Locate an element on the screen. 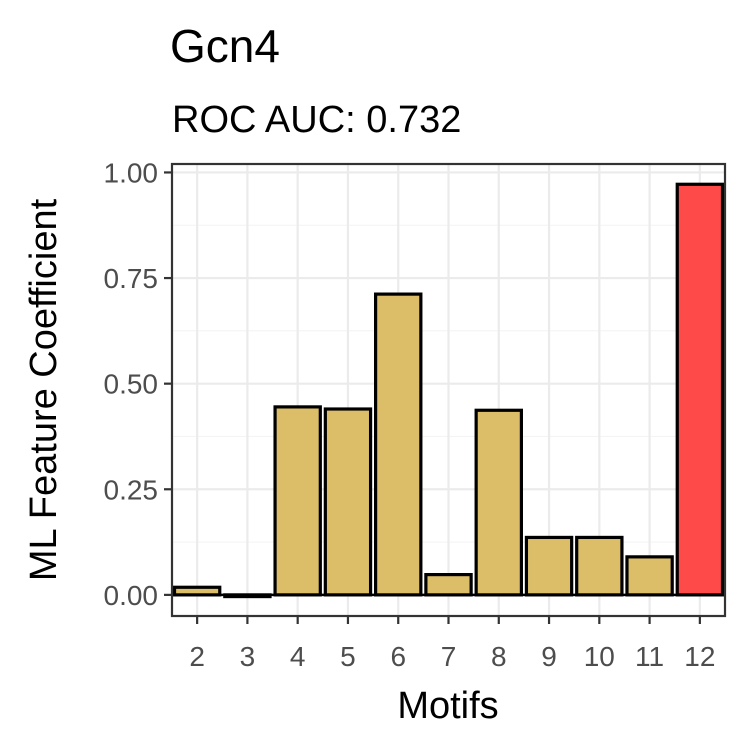  x-tick-label: 11 is located at coordinates (649, 656).